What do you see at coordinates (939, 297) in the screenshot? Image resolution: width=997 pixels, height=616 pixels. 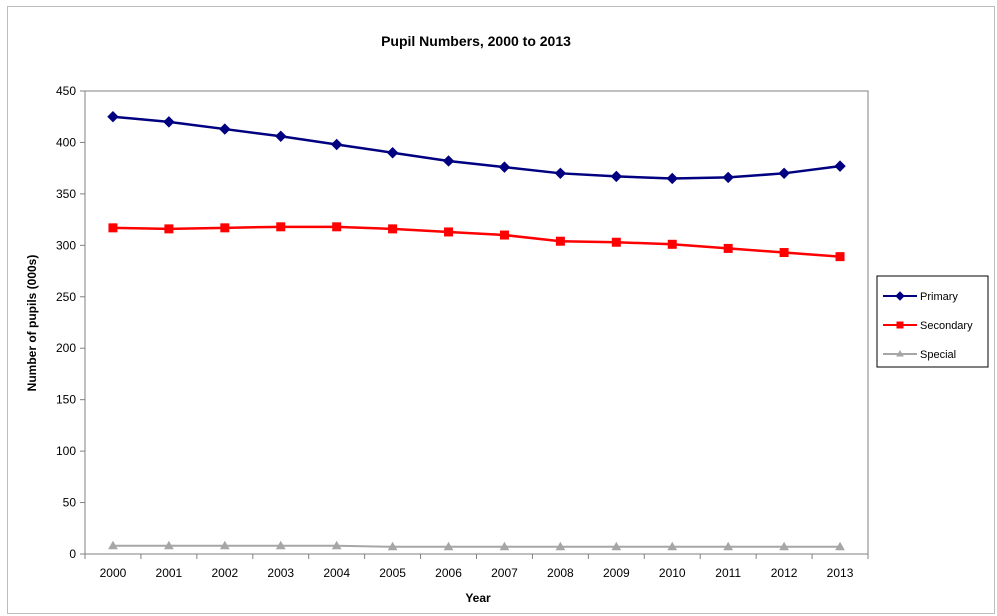 I see `legend-label-primary: Primary` at bounding box center [939, 297].